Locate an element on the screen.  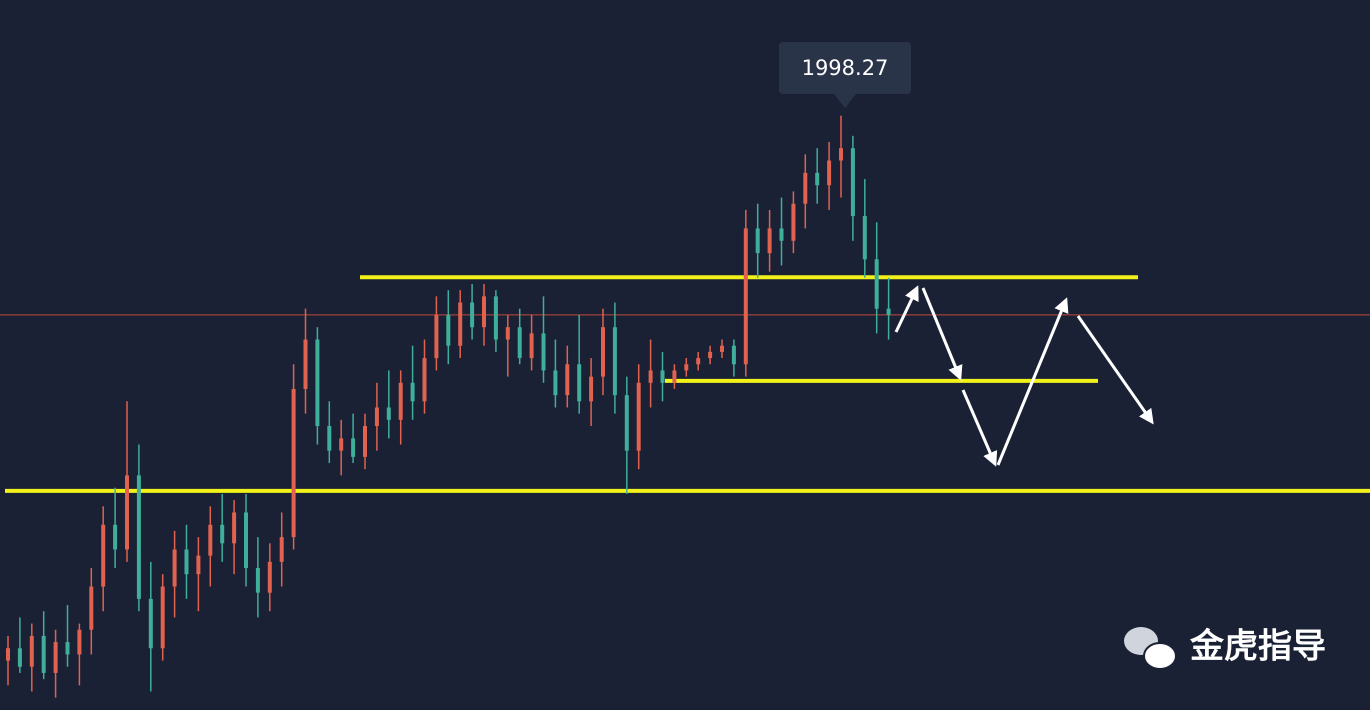
high-tooltip: 1998.27 is located at coordinates (845, 75).